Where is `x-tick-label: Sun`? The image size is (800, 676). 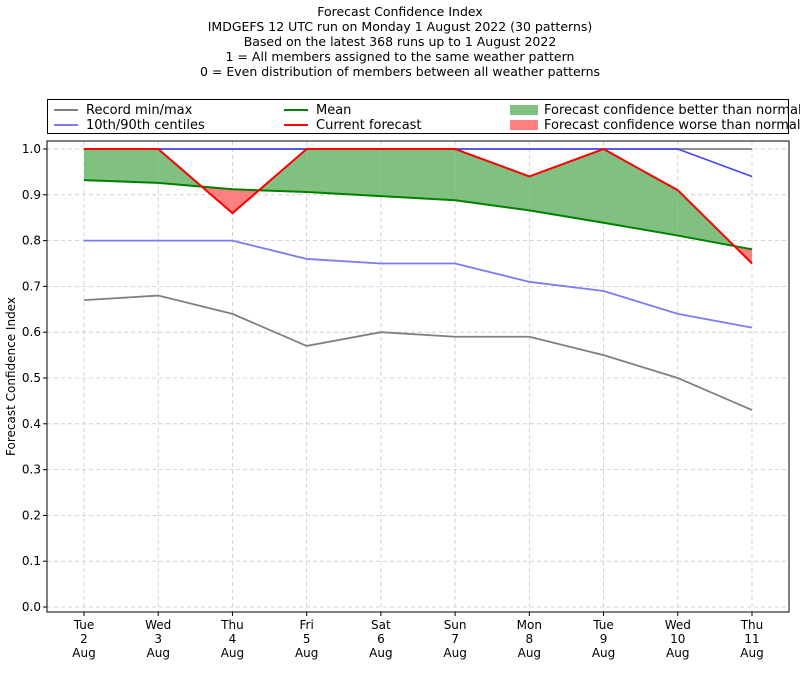
x-tick-label: Sun is located at coordinates (455, 625).